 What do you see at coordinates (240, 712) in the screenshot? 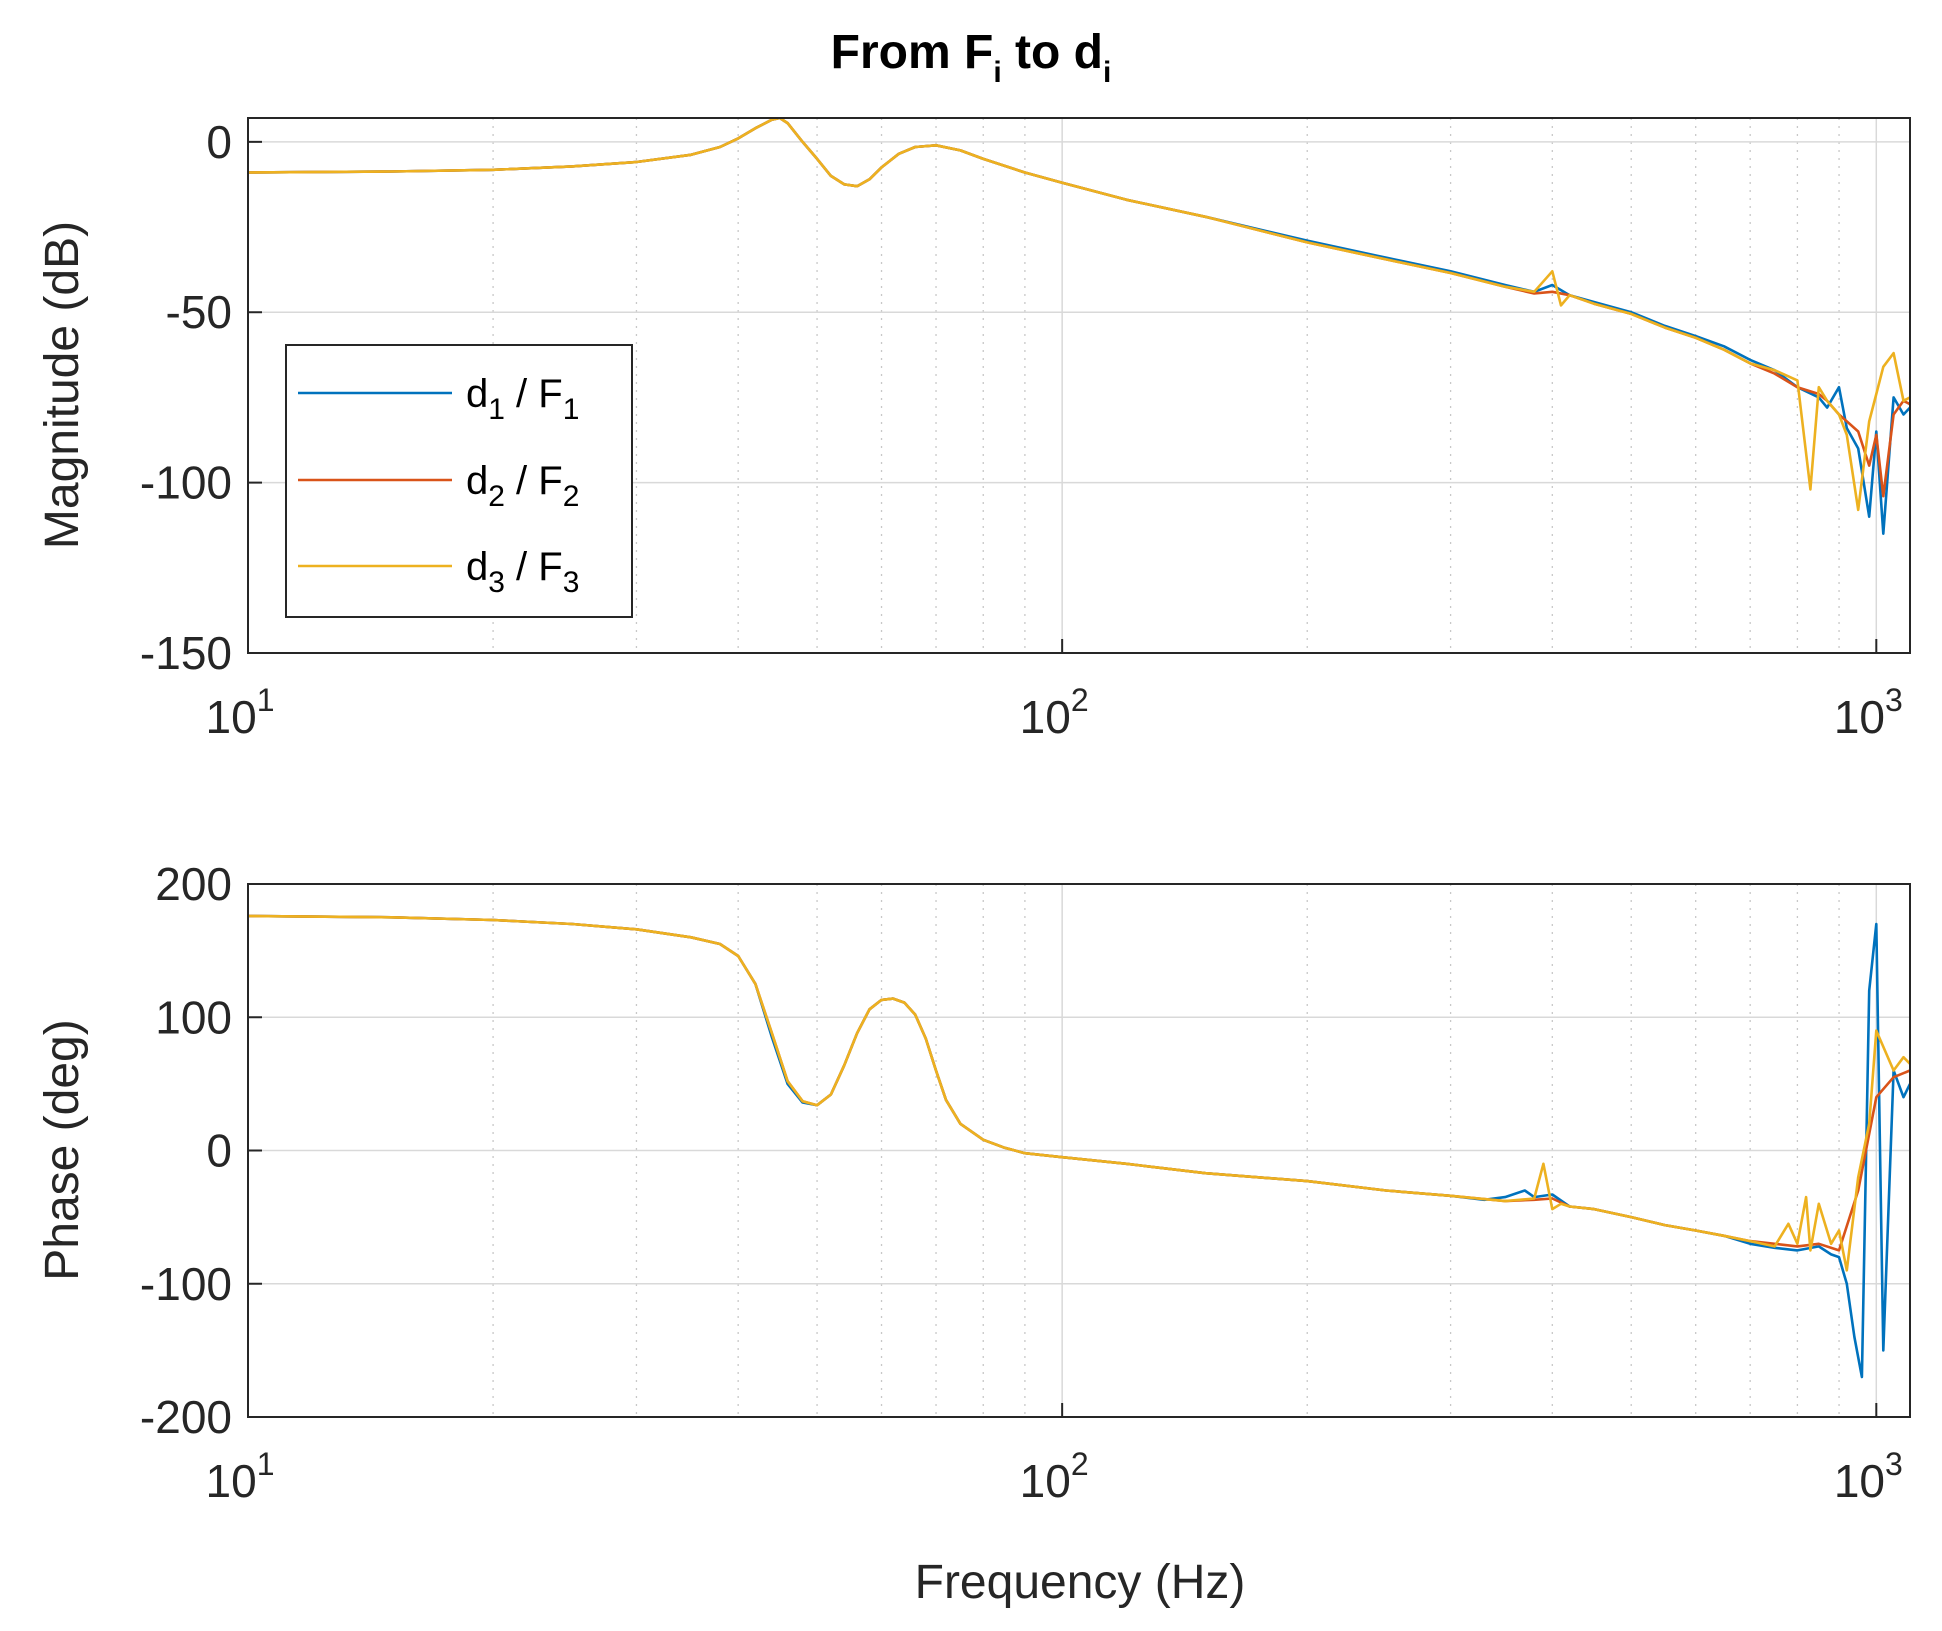
I see `magnitude-xtick-label: 10¹` at bounding box center [240, 712].